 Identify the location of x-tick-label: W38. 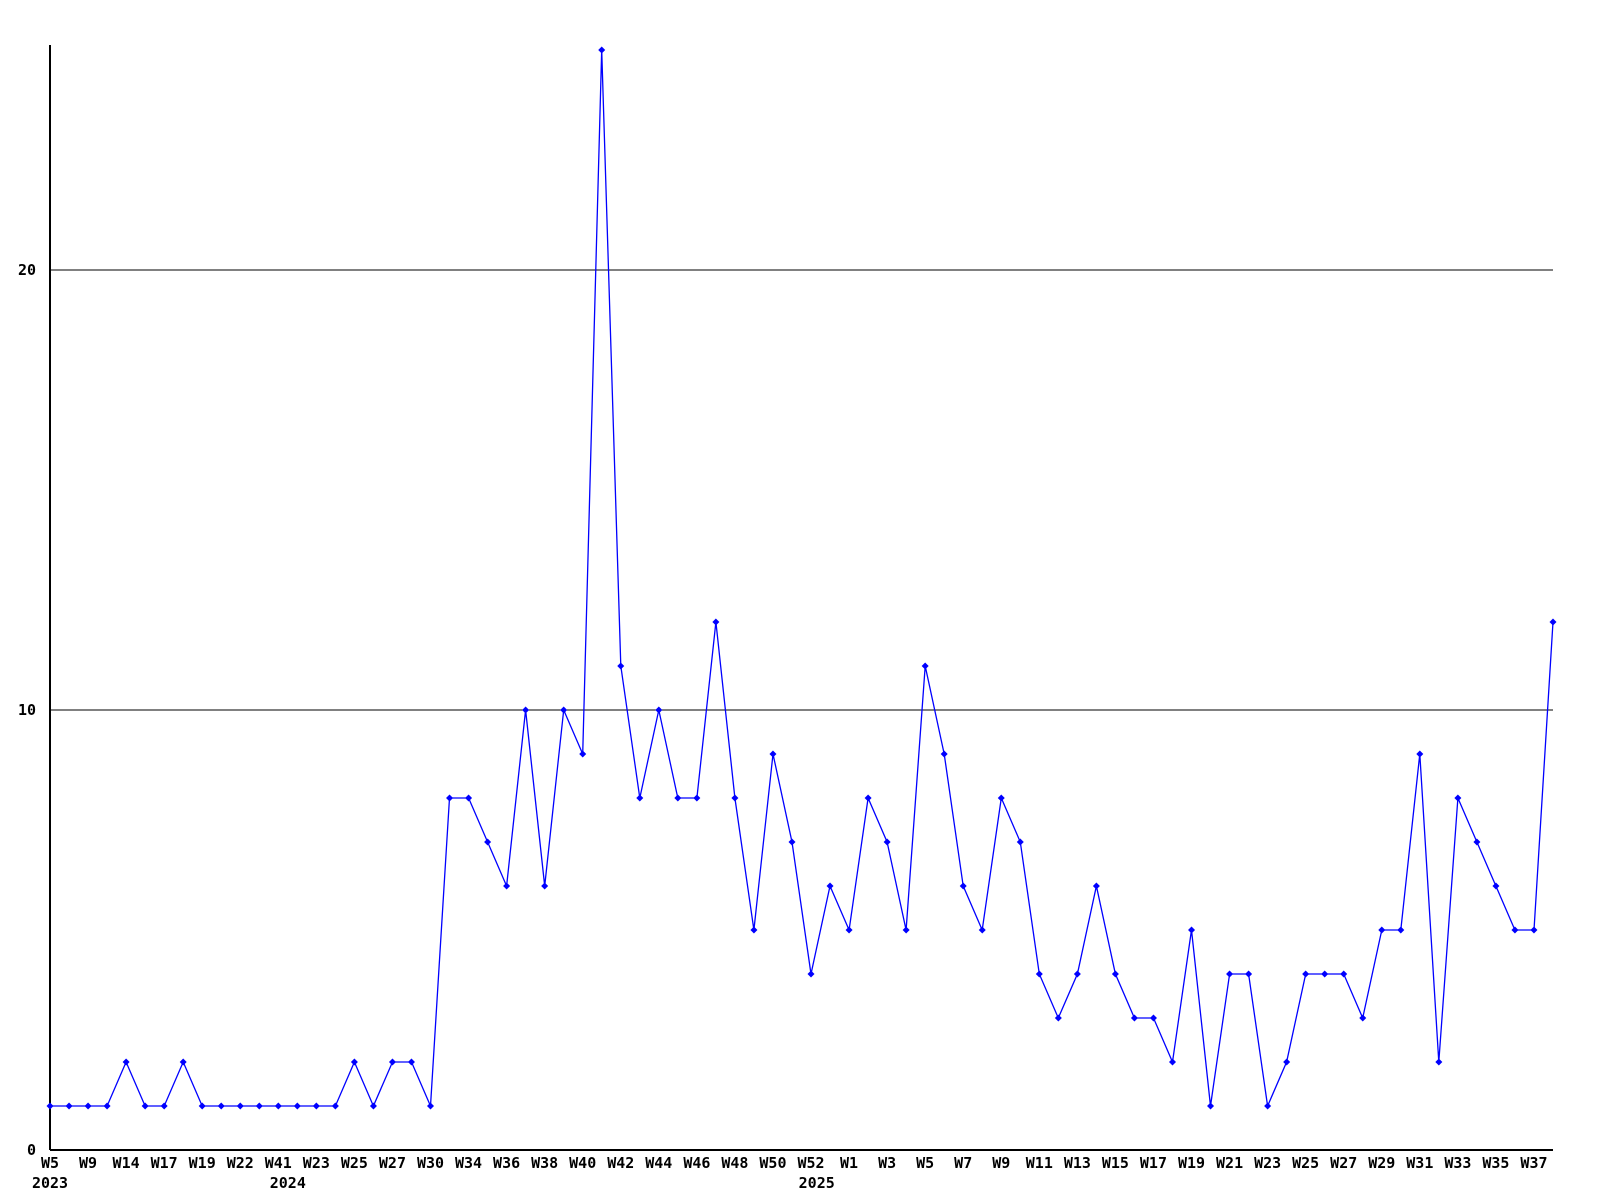
(544, 1163).